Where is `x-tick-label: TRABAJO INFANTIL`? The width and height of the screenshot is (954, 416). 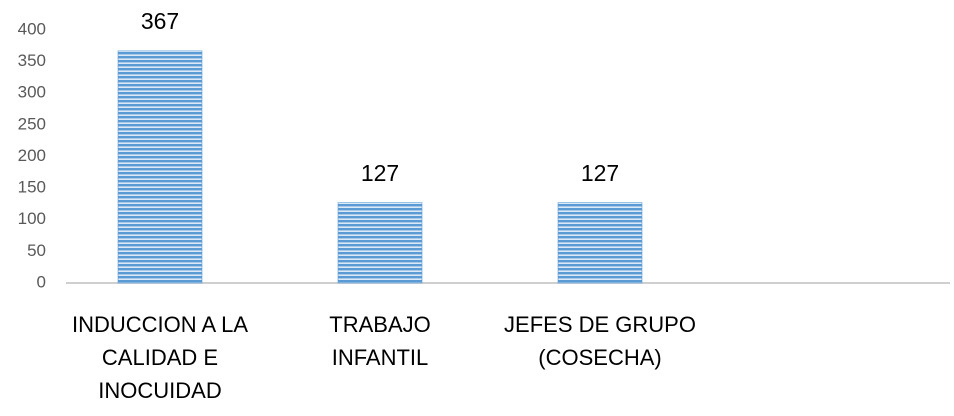
x-tick-label: TRABAJO INFANTIL is located at coordinates (379, 341).